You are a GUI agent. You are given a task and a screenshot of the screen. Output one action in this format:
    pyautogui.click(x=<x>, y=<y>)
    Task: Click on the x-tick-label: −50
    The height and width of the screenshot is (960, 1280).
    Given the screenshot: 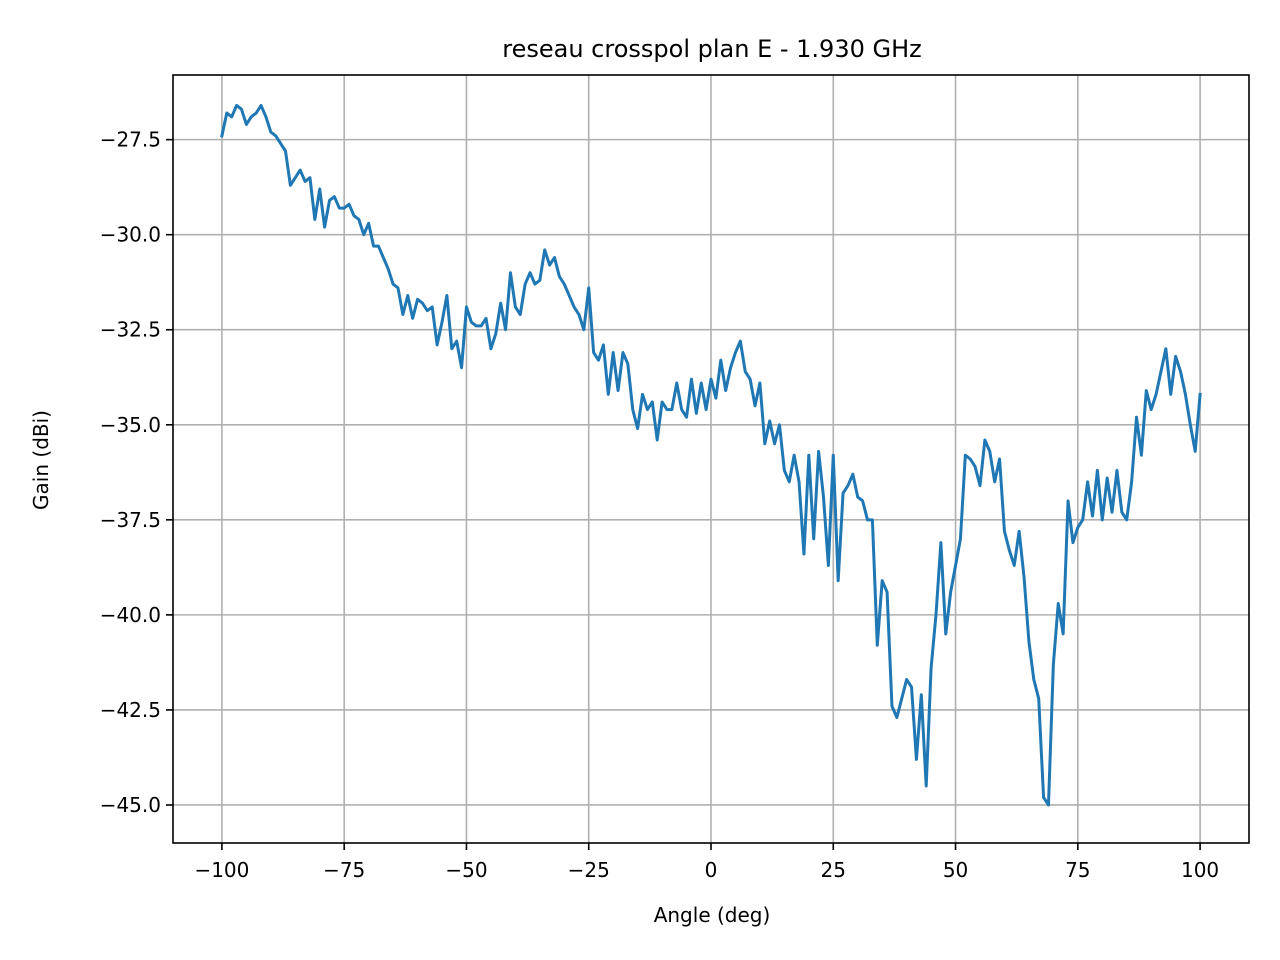 What is the action you would take?
    pyautogui.click(x=466, y=870)
    